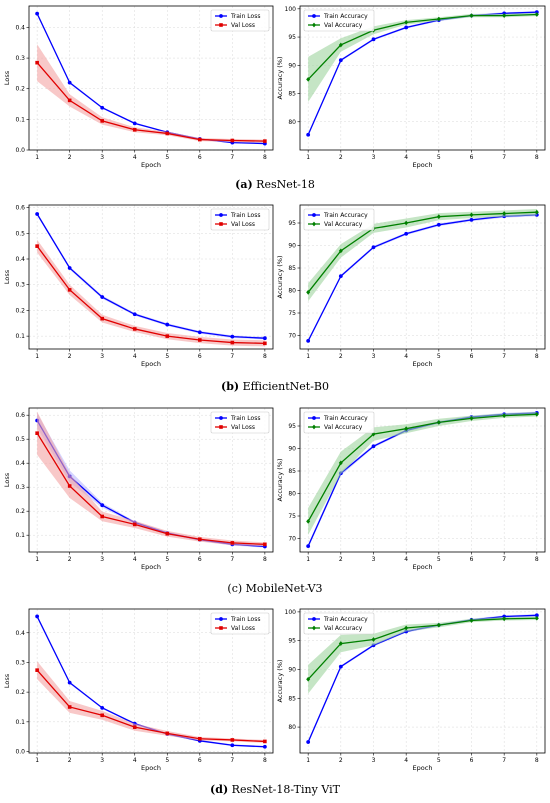 This screenshot has width=550, height=803. Describe the element at coordinates (292, 516) in the screenshot. I see `y-tick-label: 75` at that location.